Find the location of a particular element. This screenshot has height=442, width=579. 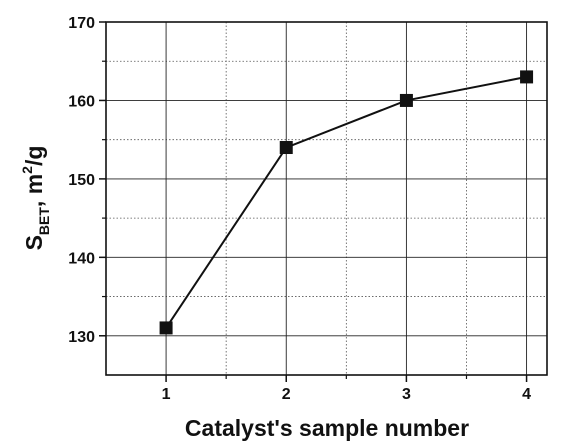

x-tick-label: 4 is located at coordinates (526, 394).